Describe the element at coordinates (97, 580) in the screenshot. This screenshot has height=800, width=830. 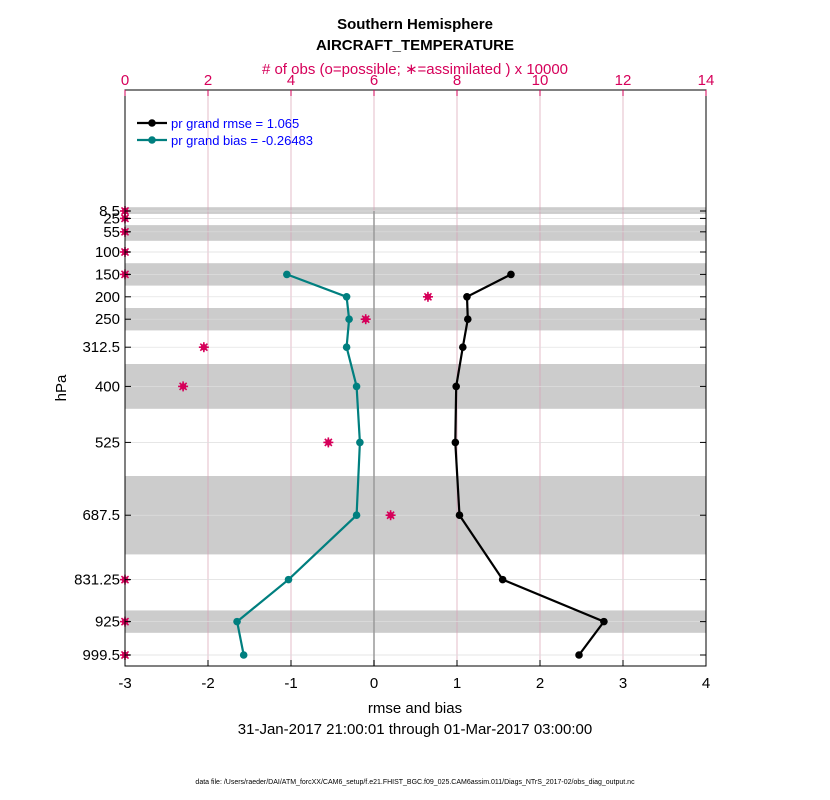
I see `y-tick-label: 831.25` at that location.